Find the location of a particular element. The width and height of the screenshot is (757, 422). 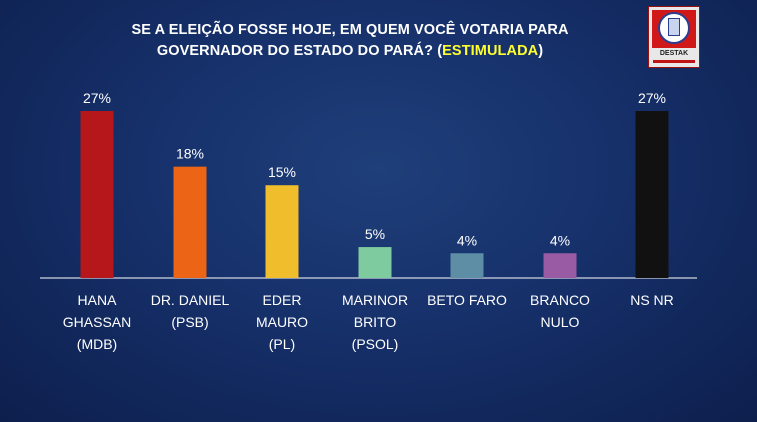

category-label-0: HANA GHASSAN (MDB) is located at coordinates (97, 322).